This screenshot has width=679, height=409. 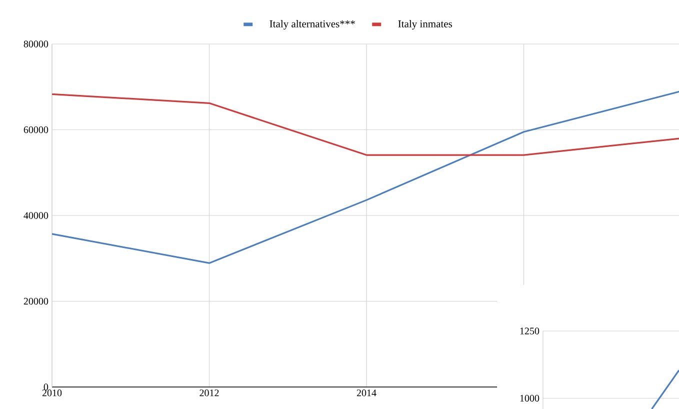 What do you see at coordinates (52, 393) in the screenshot?
I see `x-tick-label: 2010` at bounding box center [52, 393].